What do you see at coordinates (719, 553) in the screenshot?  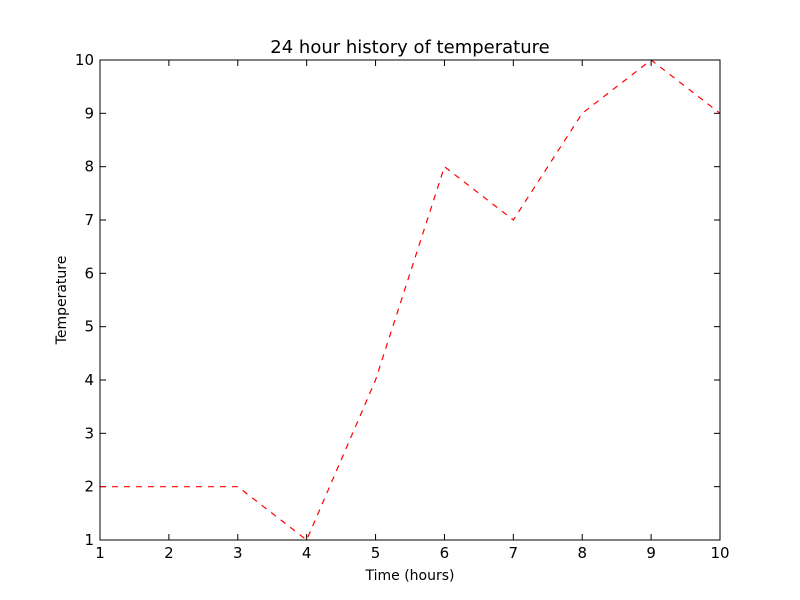 I see `x-tick-label: 10` at bounding box center [719, 553].